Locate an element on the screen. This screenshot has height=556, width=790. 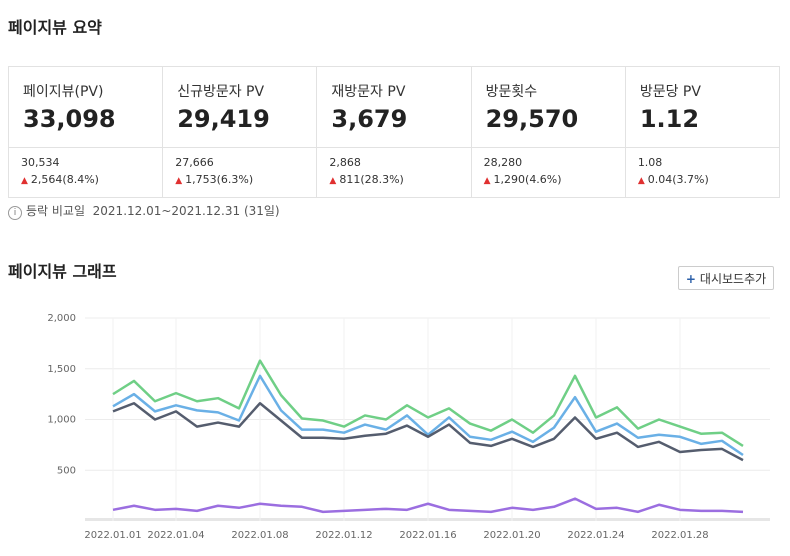
y-tick-label: 500 is located at coordinates (66, 470).